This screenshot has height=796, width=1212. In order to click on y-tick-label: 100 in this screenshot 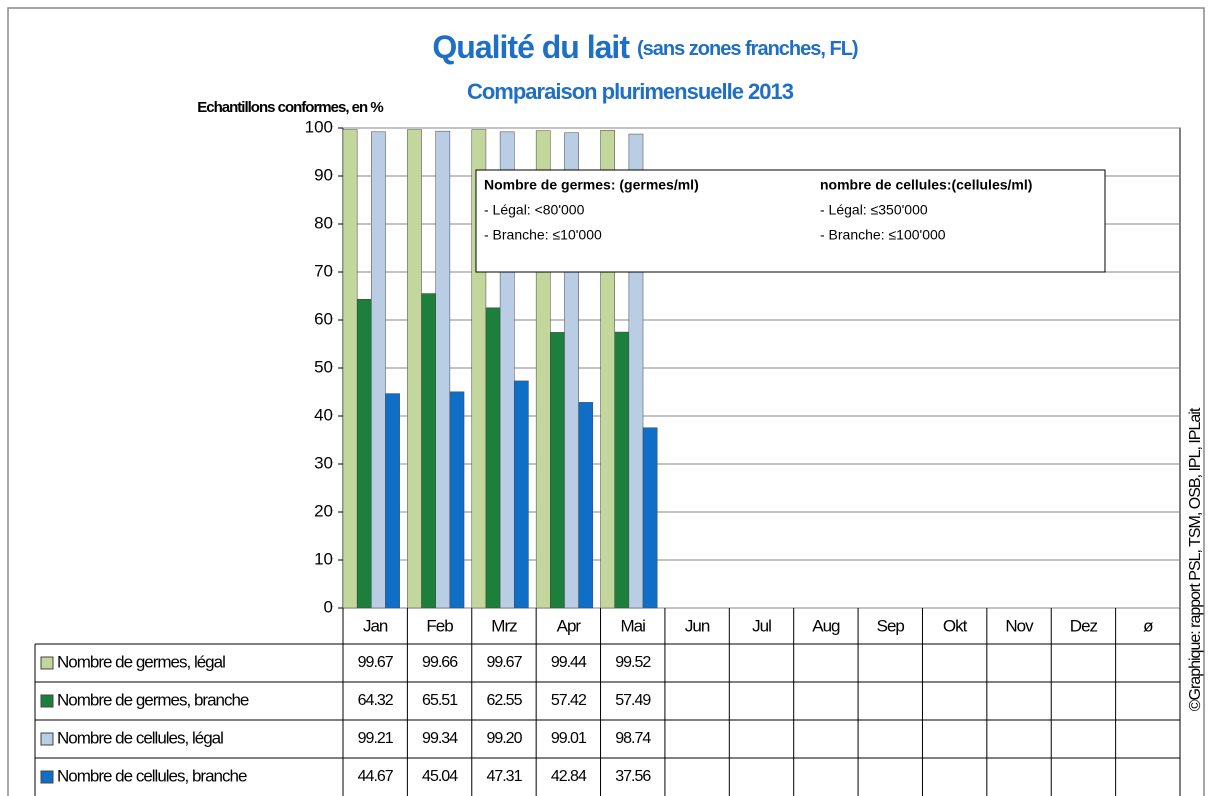, I will do `click(319, 126)`.